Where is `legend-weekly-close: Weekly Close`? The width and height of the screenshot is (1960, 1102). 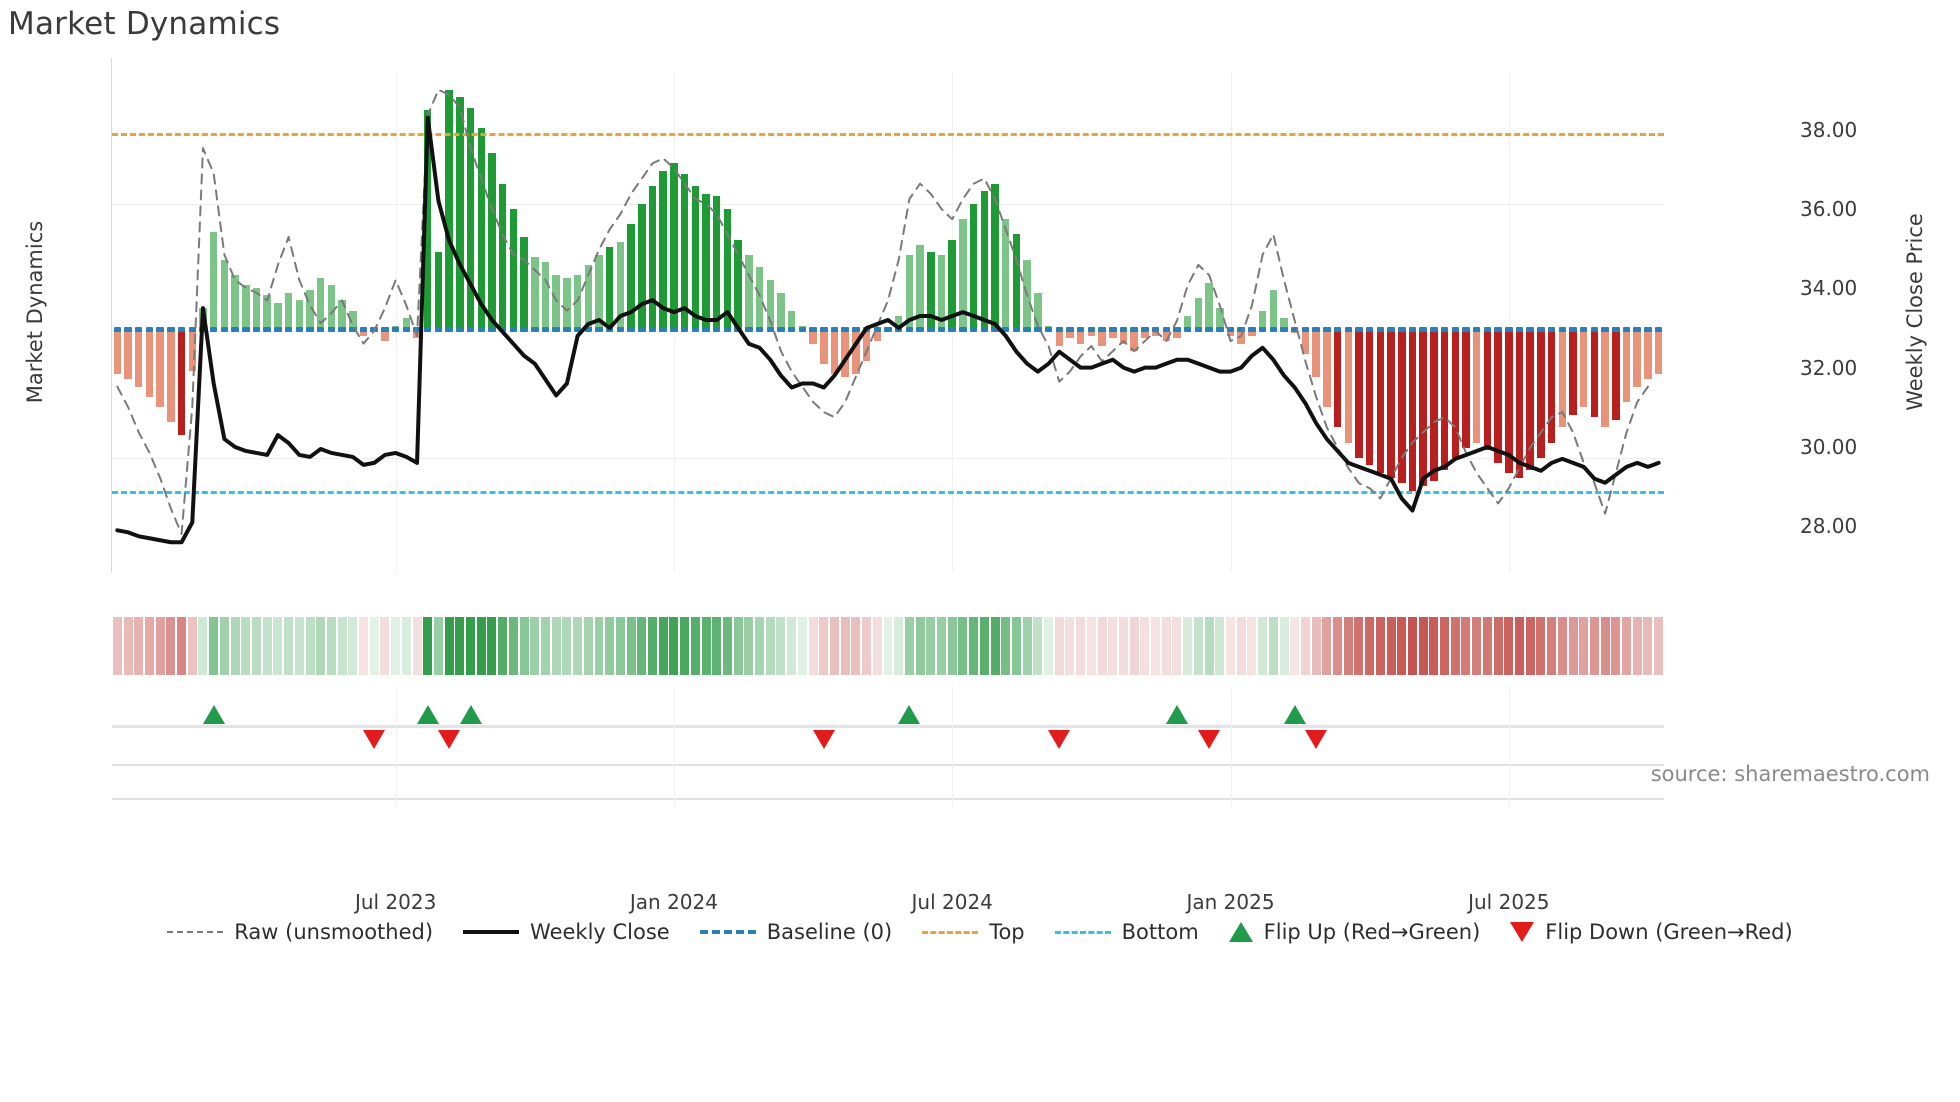 legend-weekly-close: Weekly Close is located at coordinates (566, 932).